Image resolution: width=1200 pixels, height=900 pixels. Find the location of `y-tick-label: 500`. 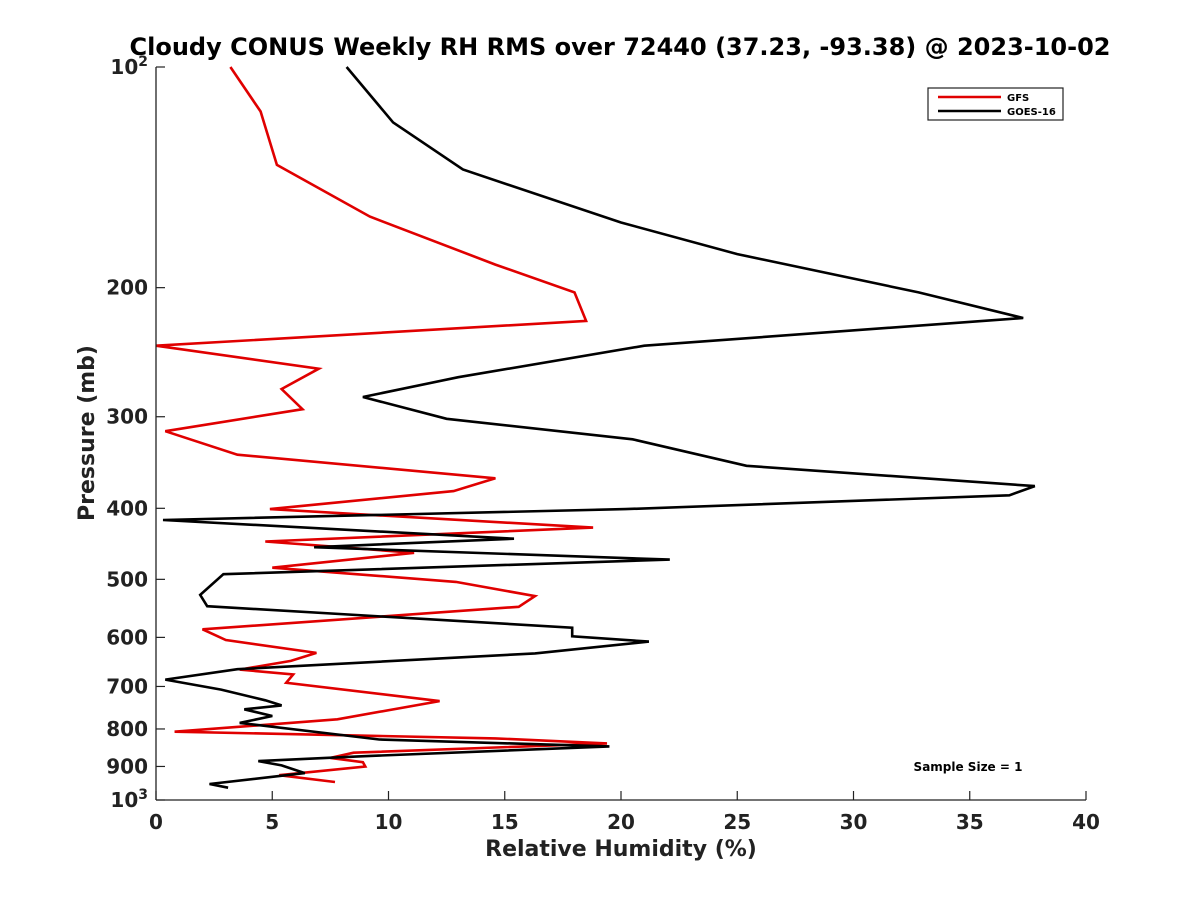

y-tick-label: 500 is located at coordinates (127, 579).